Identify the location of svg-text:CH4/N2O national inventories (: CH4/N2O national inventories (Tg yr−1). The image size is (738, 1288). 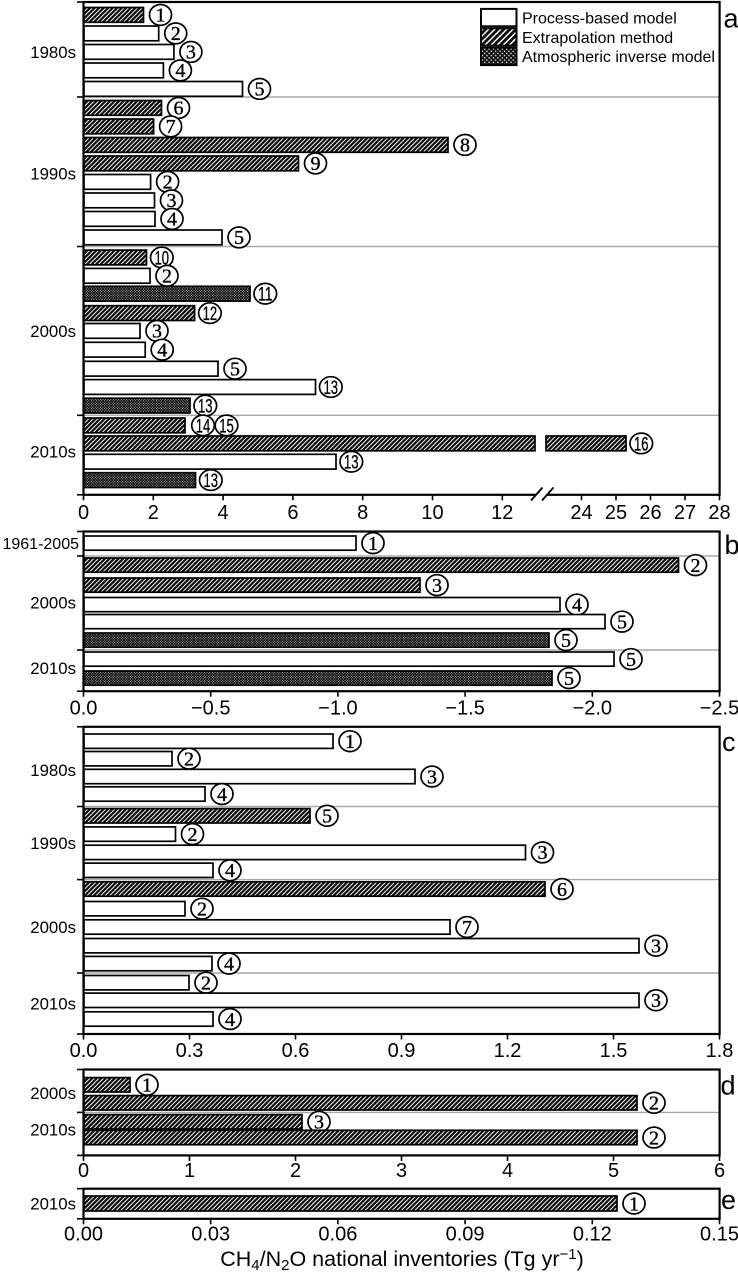
(402, 1260).